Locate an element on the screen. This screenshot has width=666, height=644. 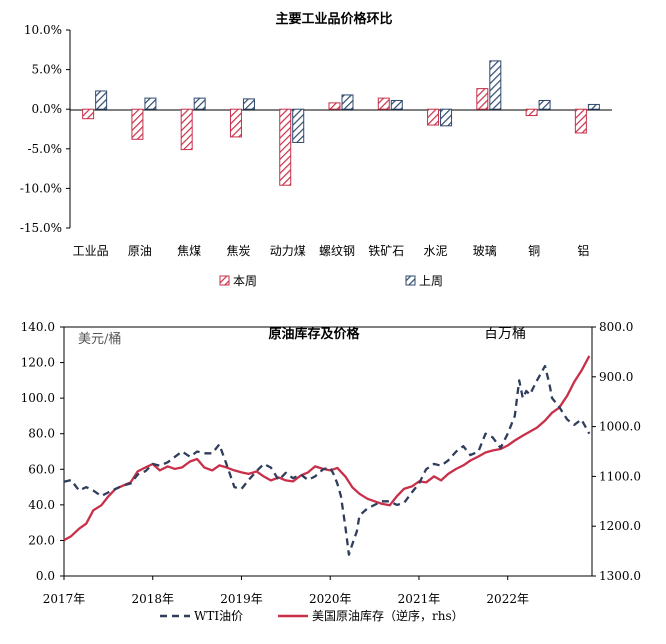
category-label: 铜 is located at coordinates (534, 250).